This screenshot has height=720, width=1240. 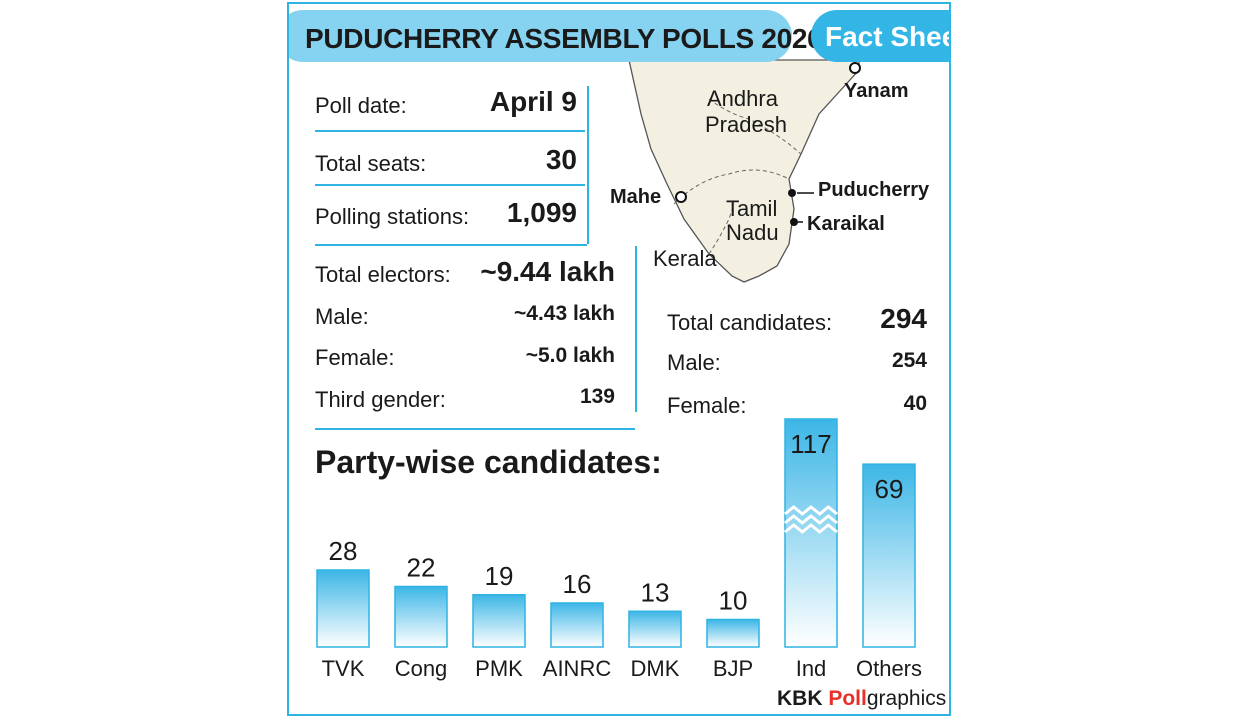 What do you see at coordinates (681, 197) in the screenshot?
I see `mahe-dot` at bounding box center [681, 197].